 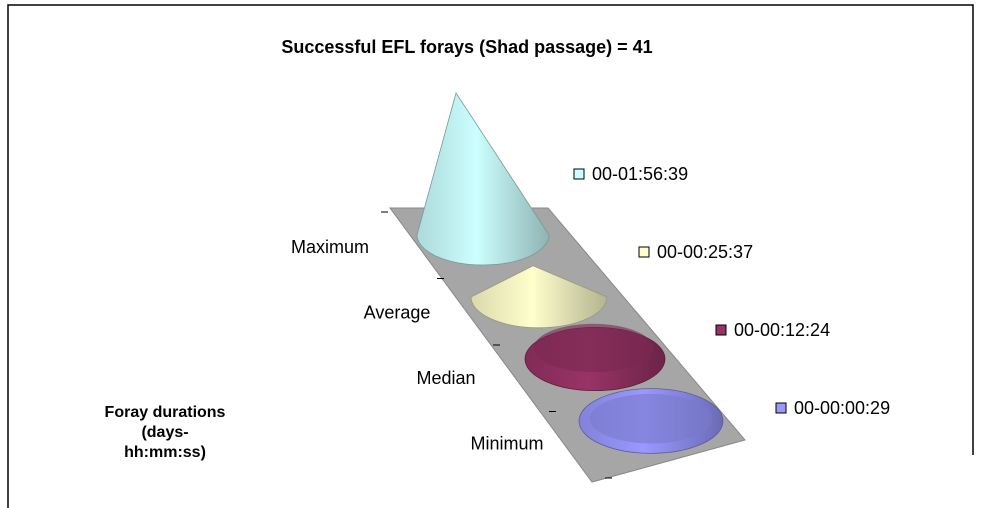 I want to click on legend-label: 00-00:12:24, so click(x=782, y=330).